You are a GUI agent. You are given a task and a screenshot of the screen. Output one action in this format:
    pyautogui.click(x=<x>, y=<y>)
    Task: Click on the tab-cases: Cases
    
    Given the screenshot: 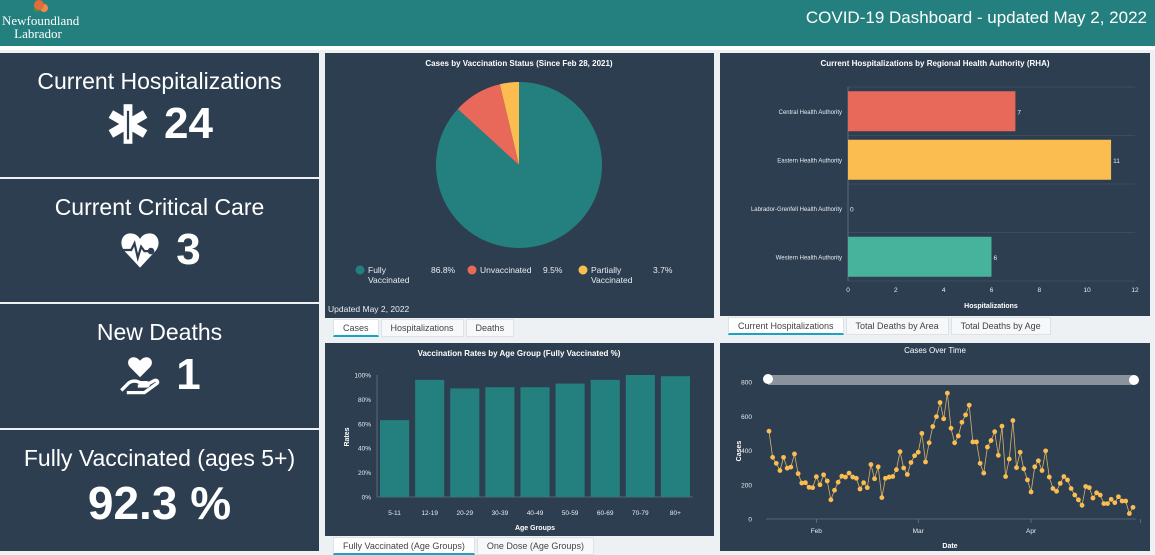 What is the action you would take?
    pyautogui.click(x=356, y=328)
    